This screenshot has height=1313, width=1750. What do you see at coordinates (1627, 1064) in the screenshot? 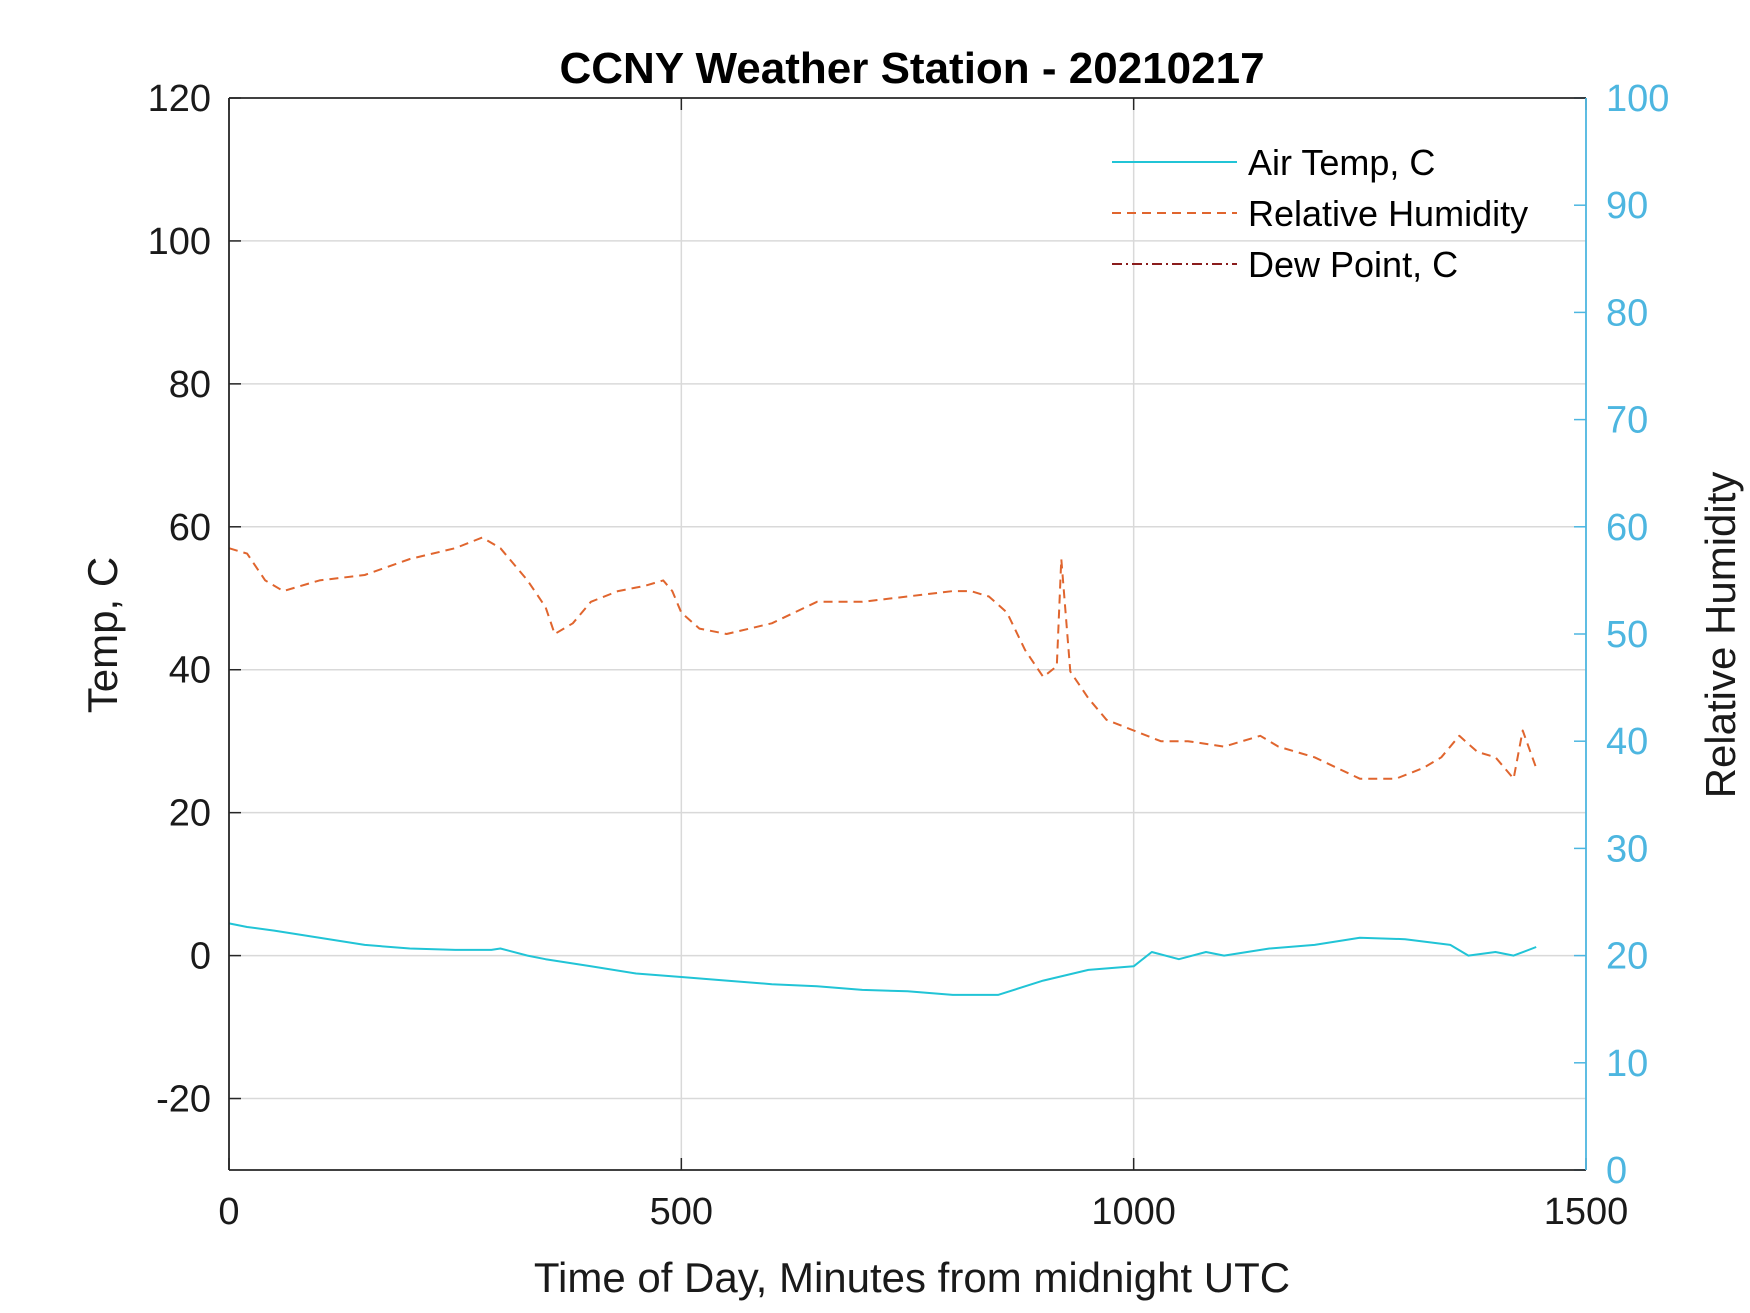
I see `y-right-tick-label: 10` at bounding box center [1627, 1064].